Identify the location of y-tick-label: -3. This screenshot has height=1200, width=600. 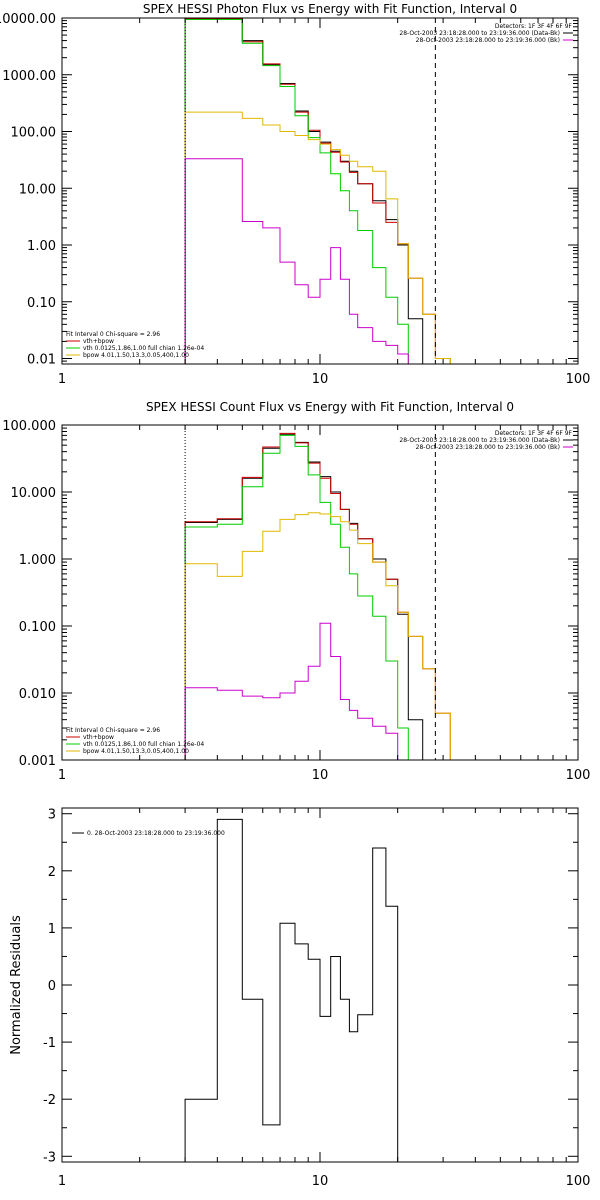
(49, 1157).